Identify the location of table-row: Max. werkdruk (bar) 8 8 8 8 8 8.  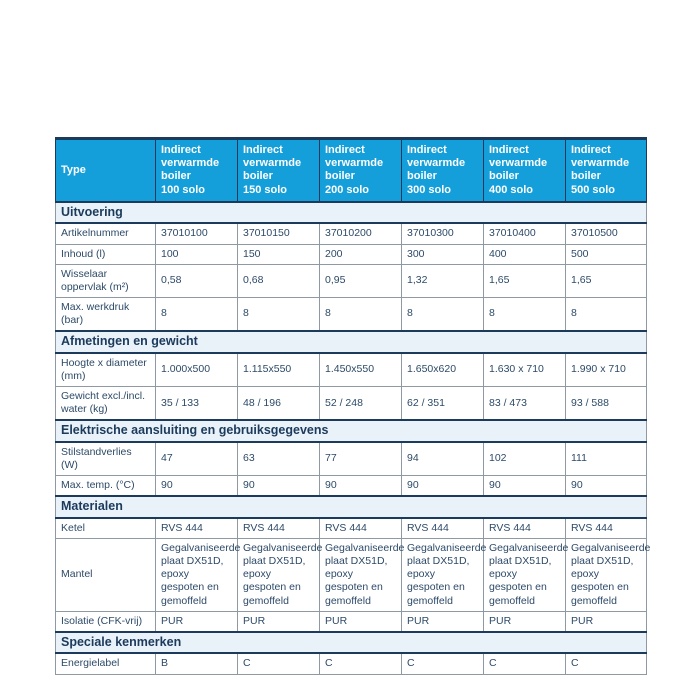
(351, 314).